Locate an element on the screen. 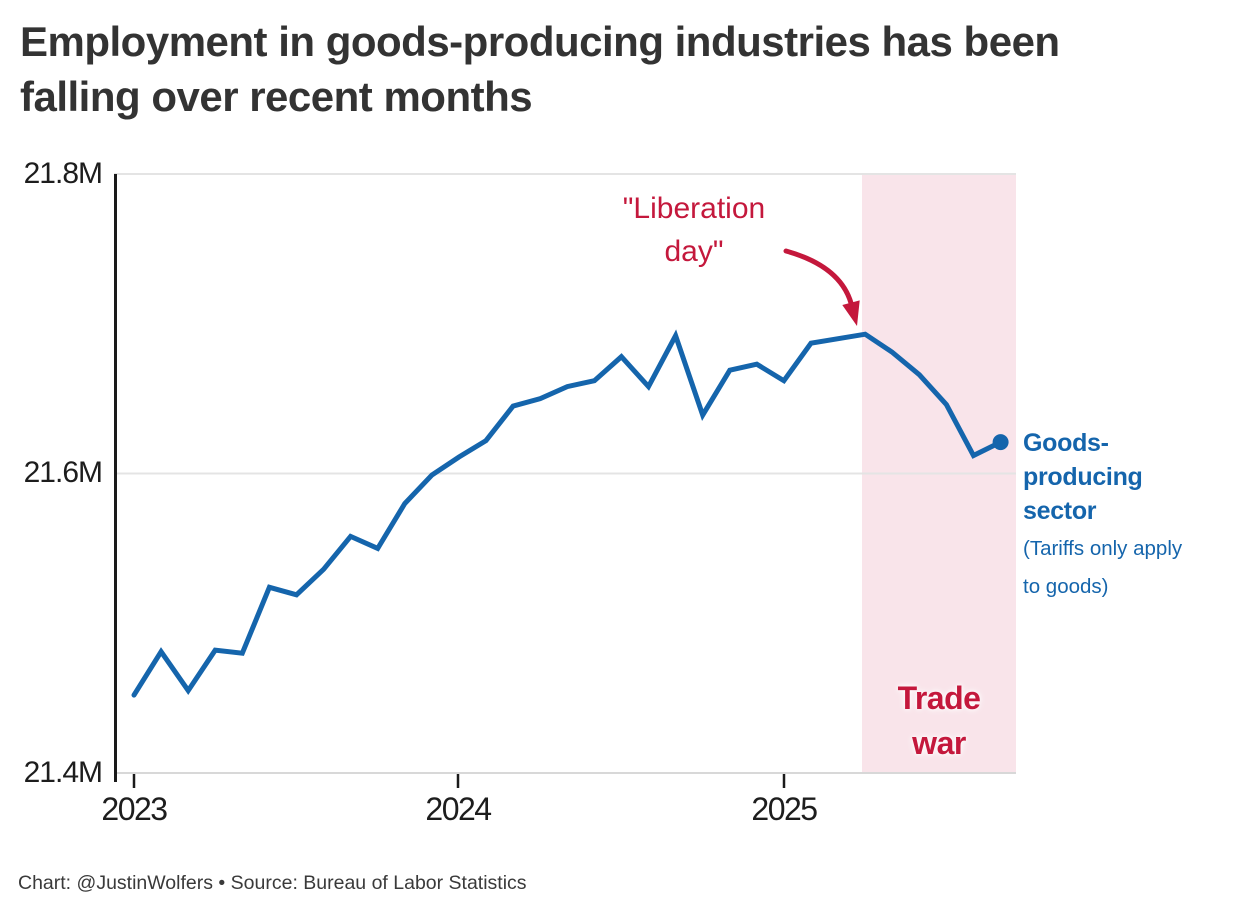 The image size is (1240, 912). x-axis-label-2025: 2025 is located at coordinates (784, 809).